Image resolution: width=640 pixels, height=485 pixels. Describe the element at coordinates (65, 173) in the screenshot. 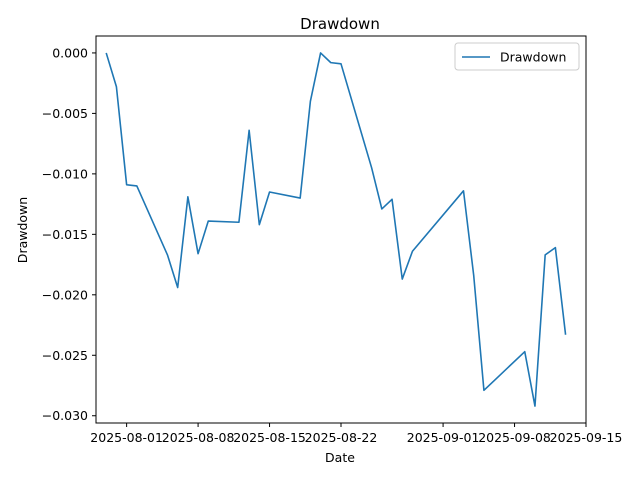

I see `y-tick-label: −0.010` at that location.